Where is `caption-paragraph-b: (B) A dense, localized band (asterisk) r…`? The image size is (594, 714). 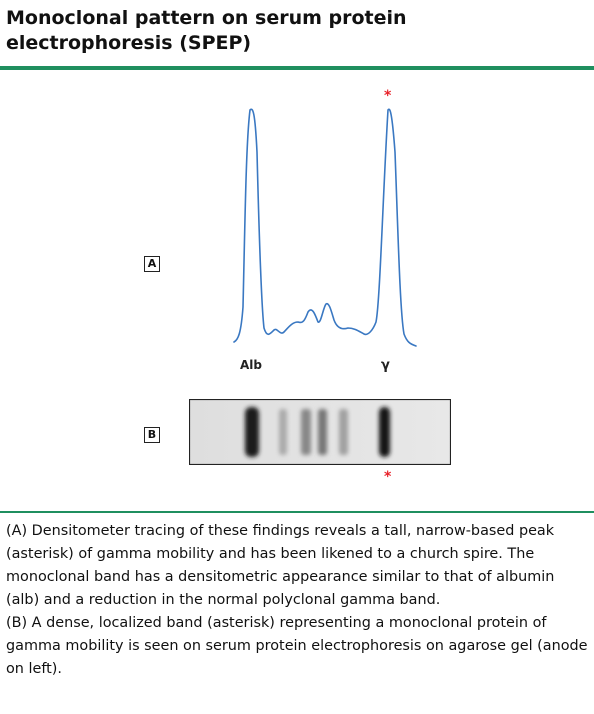 caption-paragraph-b: (B) A dense, localized band (asterisk) r… is located at coordinates (297, 646).